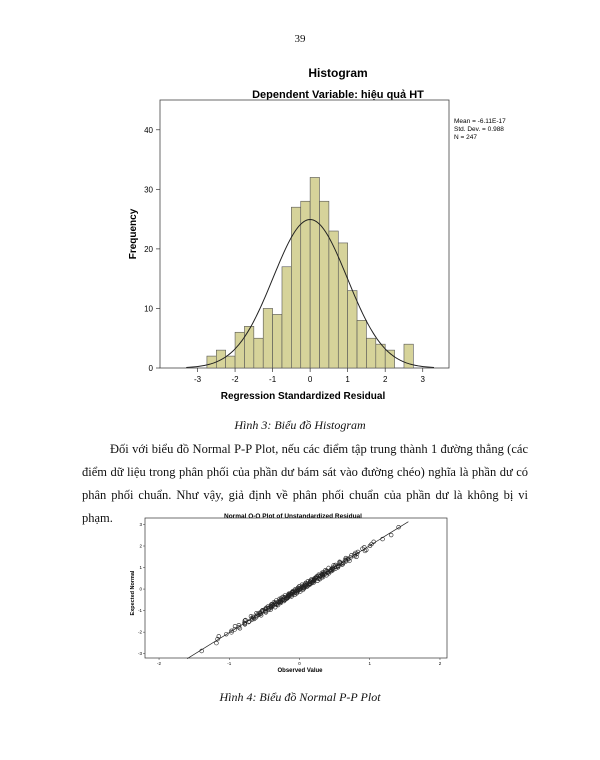  Describe the element at coordinates (236, 379) in the screenshot. I see `x-tick-label: -2` at that location.